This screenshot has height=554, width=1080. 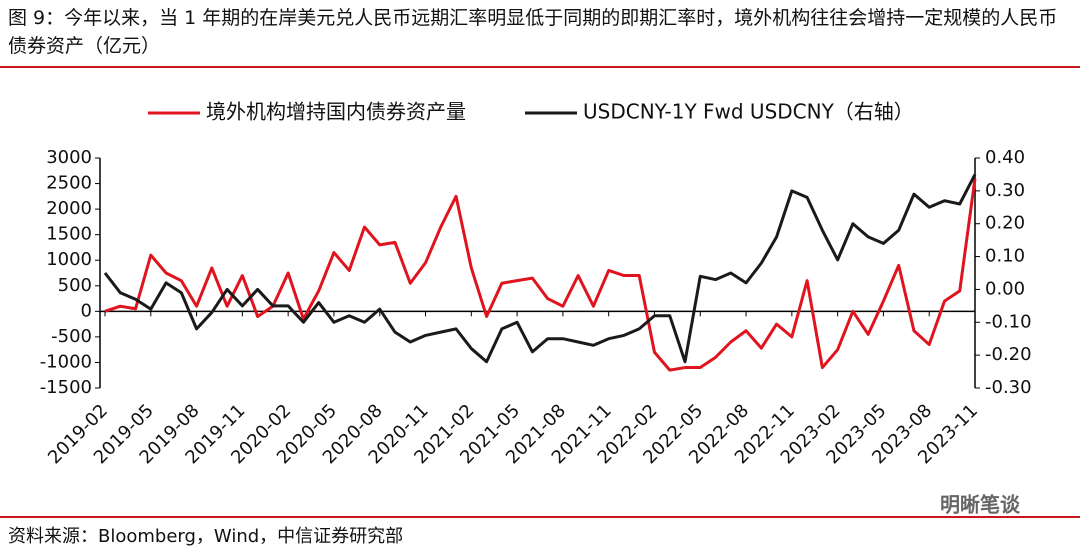 What do you see at coordinates (69, 208) in the screenshot?
I see `y-tick-label: 2000` at bounding box center [69, 208].